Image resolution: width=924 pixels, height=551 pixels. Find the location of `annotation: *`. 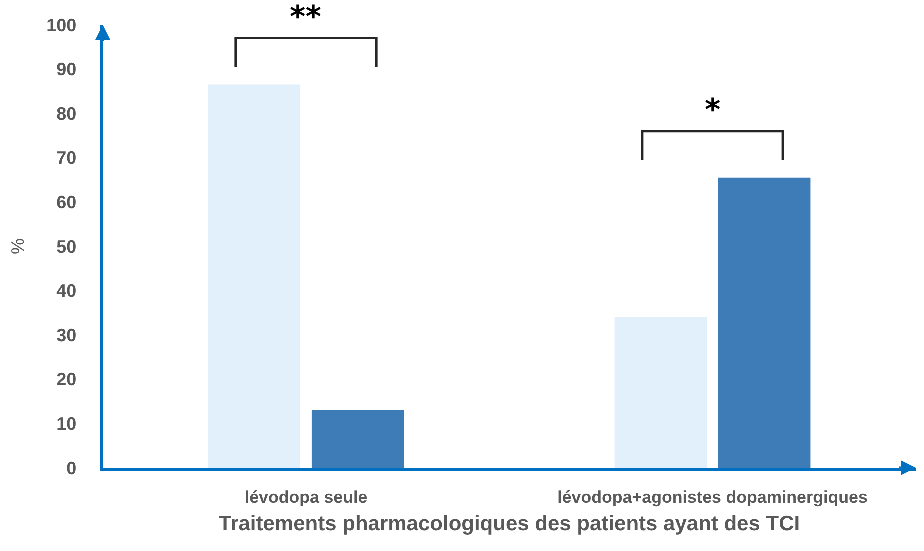

annotation: * is located at coordinates (713, 110).